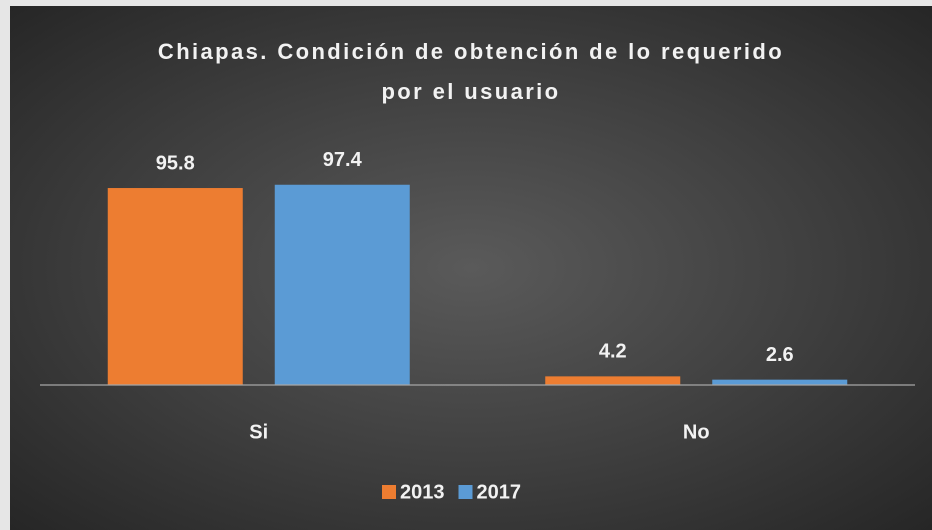 Image resolution: width=932 pixels, height=530 pixels. Describe the element at coordinates (343, 160) in the screenshot. I see `data-label: 97.4` at that location.